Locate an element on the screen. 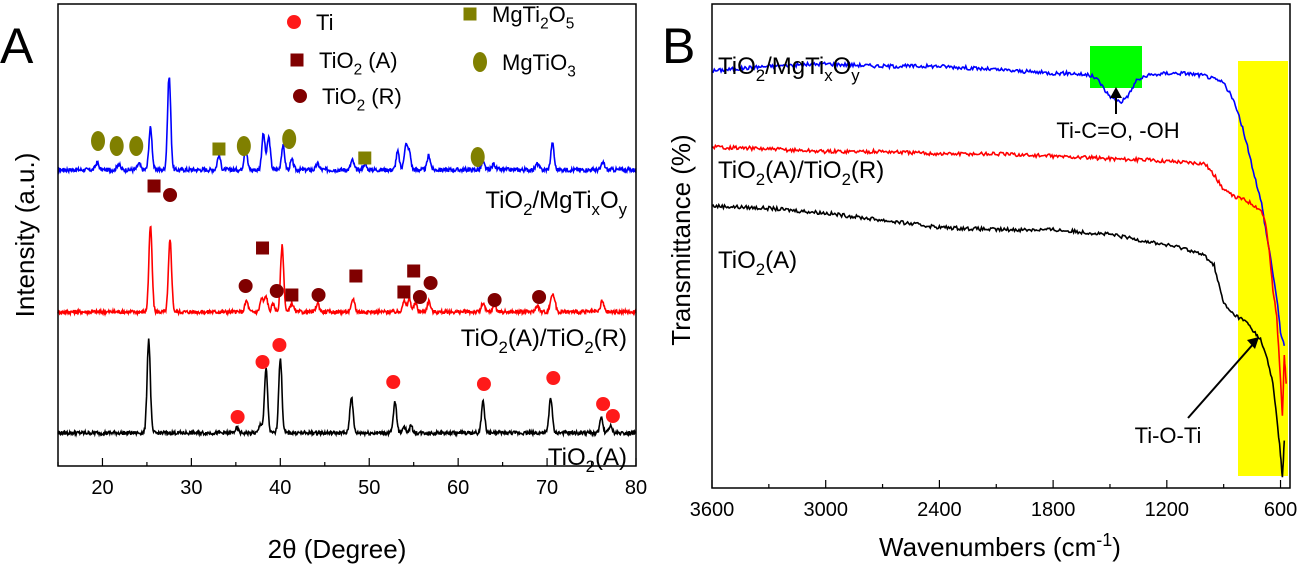  x-tick-label-b: 600 is located at coordinates (1280, 510).